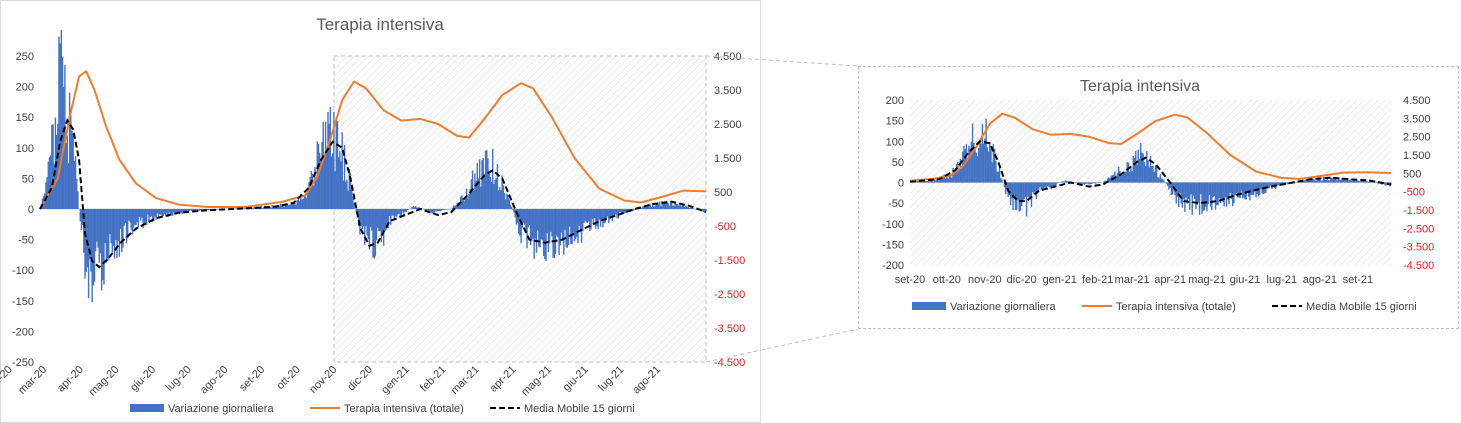 The width and height of the screenshot is (1461, 423). I want to click on y2-tick-label: 4.500, so click(1417, 101).